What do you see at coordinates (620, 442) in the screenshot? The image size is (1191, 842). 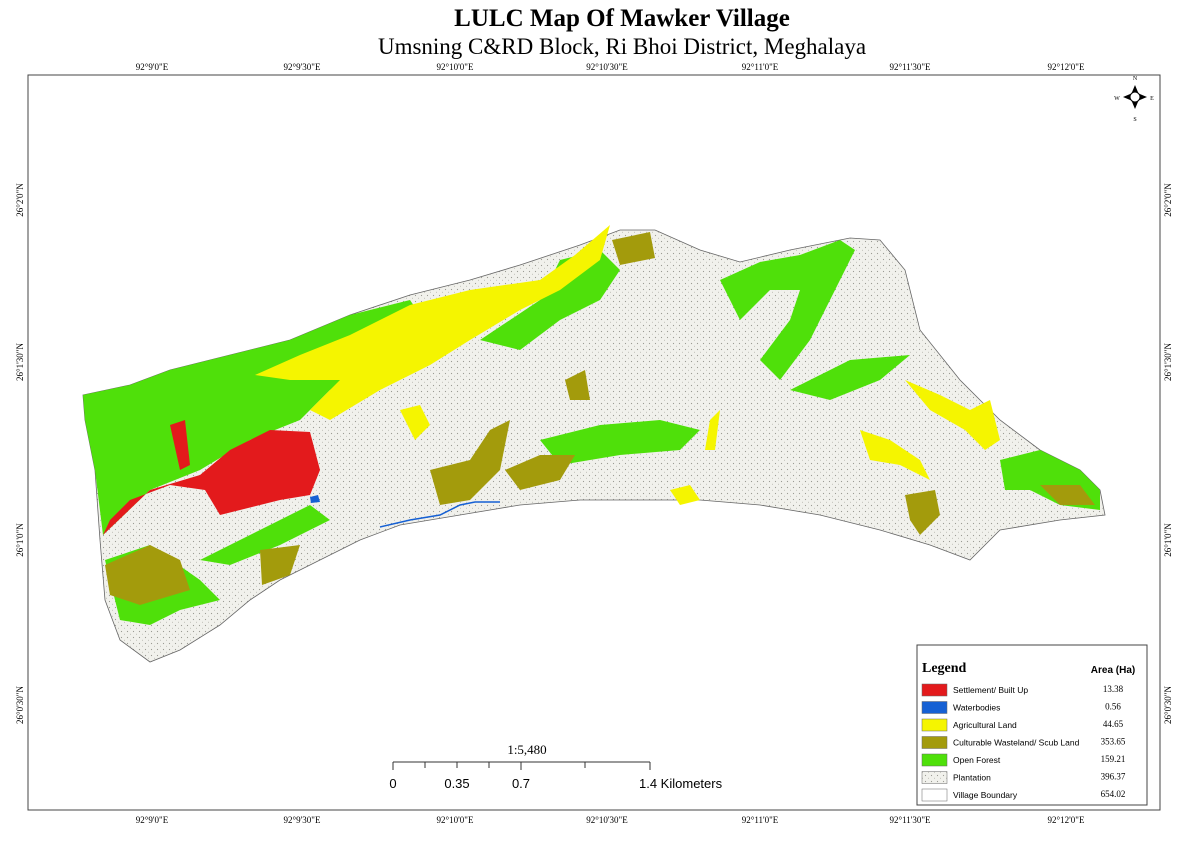 I see `forest-band` at bounding box center [620, 442].